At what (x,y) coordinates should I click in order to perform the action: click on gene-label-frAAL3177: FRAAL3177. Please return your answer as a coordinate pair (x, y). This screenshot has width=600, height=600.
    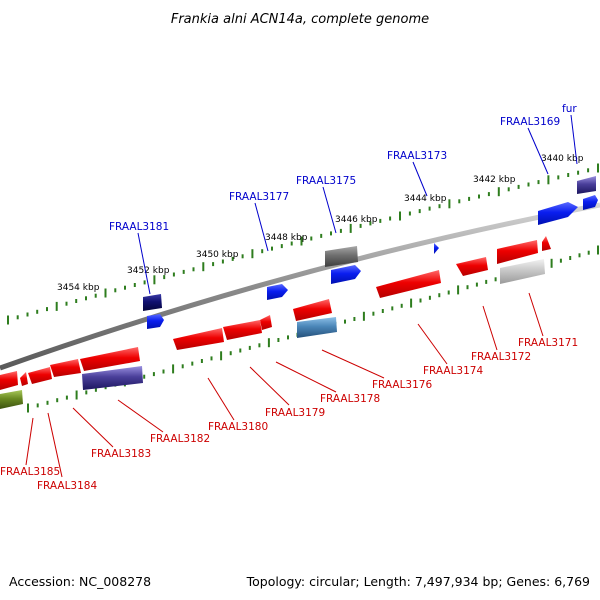
    Looking at the image, I should click on (259, 197).